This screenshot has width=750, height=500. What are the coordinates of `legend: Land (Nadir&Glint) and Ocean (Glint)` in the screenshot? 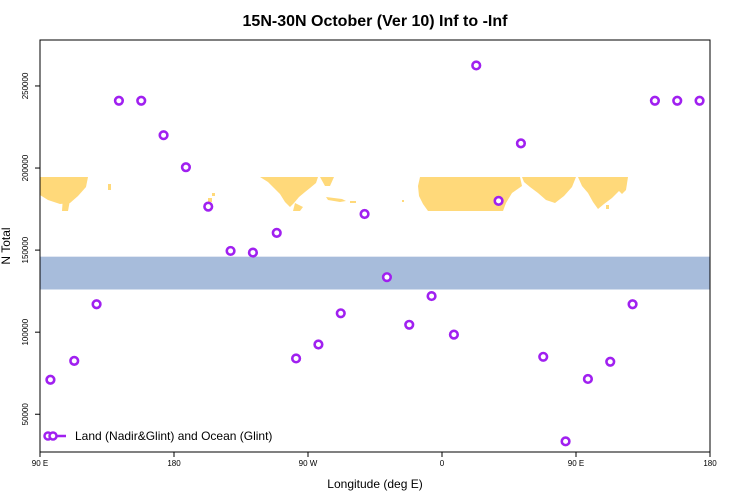 It's located at (157, 436).